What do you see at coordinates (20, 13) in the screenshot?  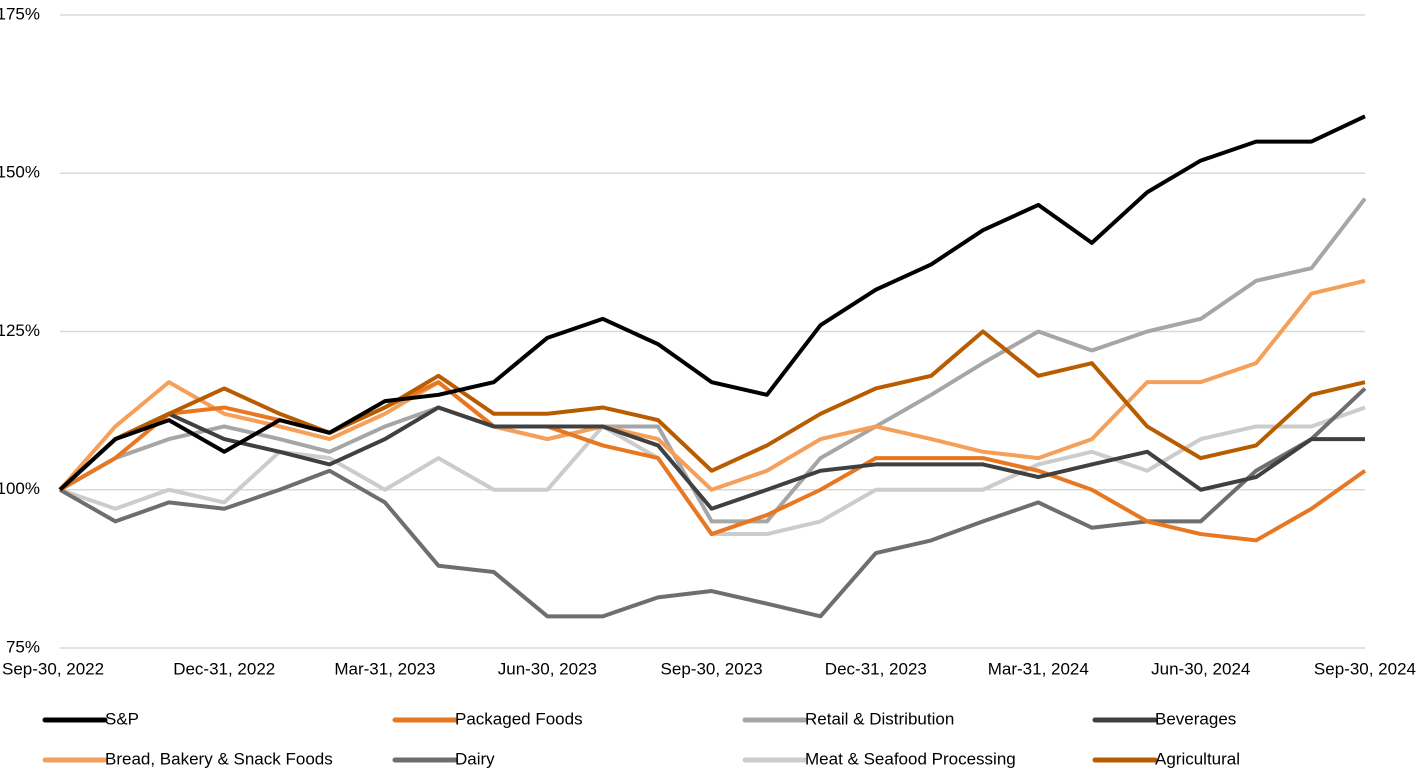 I see `y-tick-label: 175%` at bounding box center [20, 13].